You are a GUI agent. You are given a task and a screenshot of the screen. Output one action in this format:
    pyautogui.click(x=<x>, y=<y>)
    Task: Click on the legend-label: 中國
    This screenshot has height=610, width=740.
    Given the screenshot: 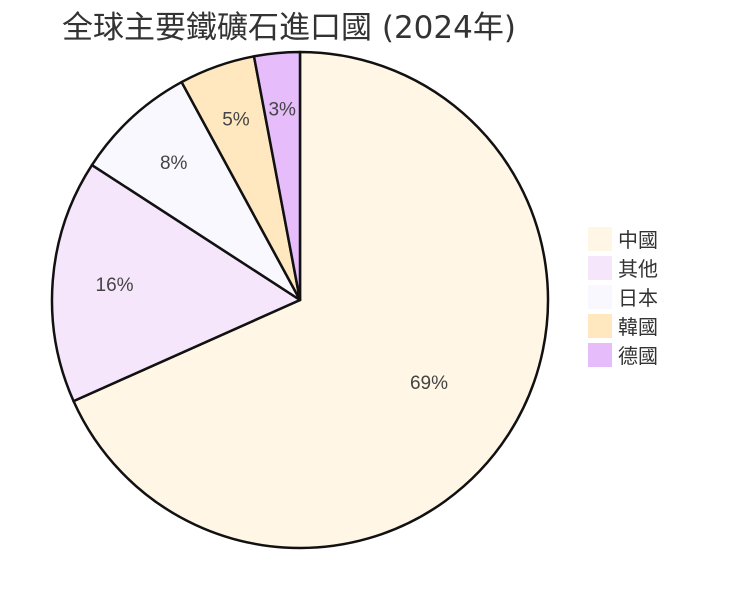 What is the action you would take?
    pyautogui.click(x=638, y=240)
    